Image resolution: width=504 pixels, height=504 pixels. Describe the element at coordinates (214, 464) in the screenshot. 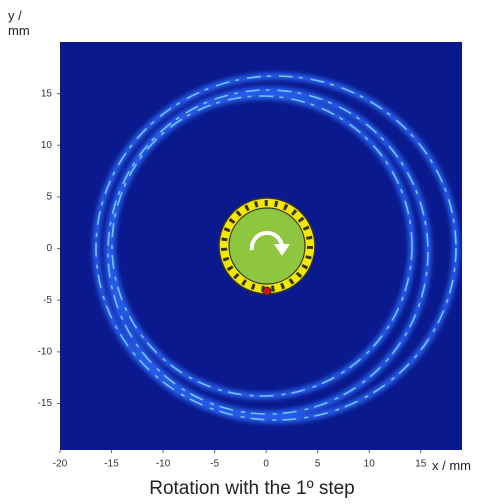

I see `x-tick-label: -5` at that location.